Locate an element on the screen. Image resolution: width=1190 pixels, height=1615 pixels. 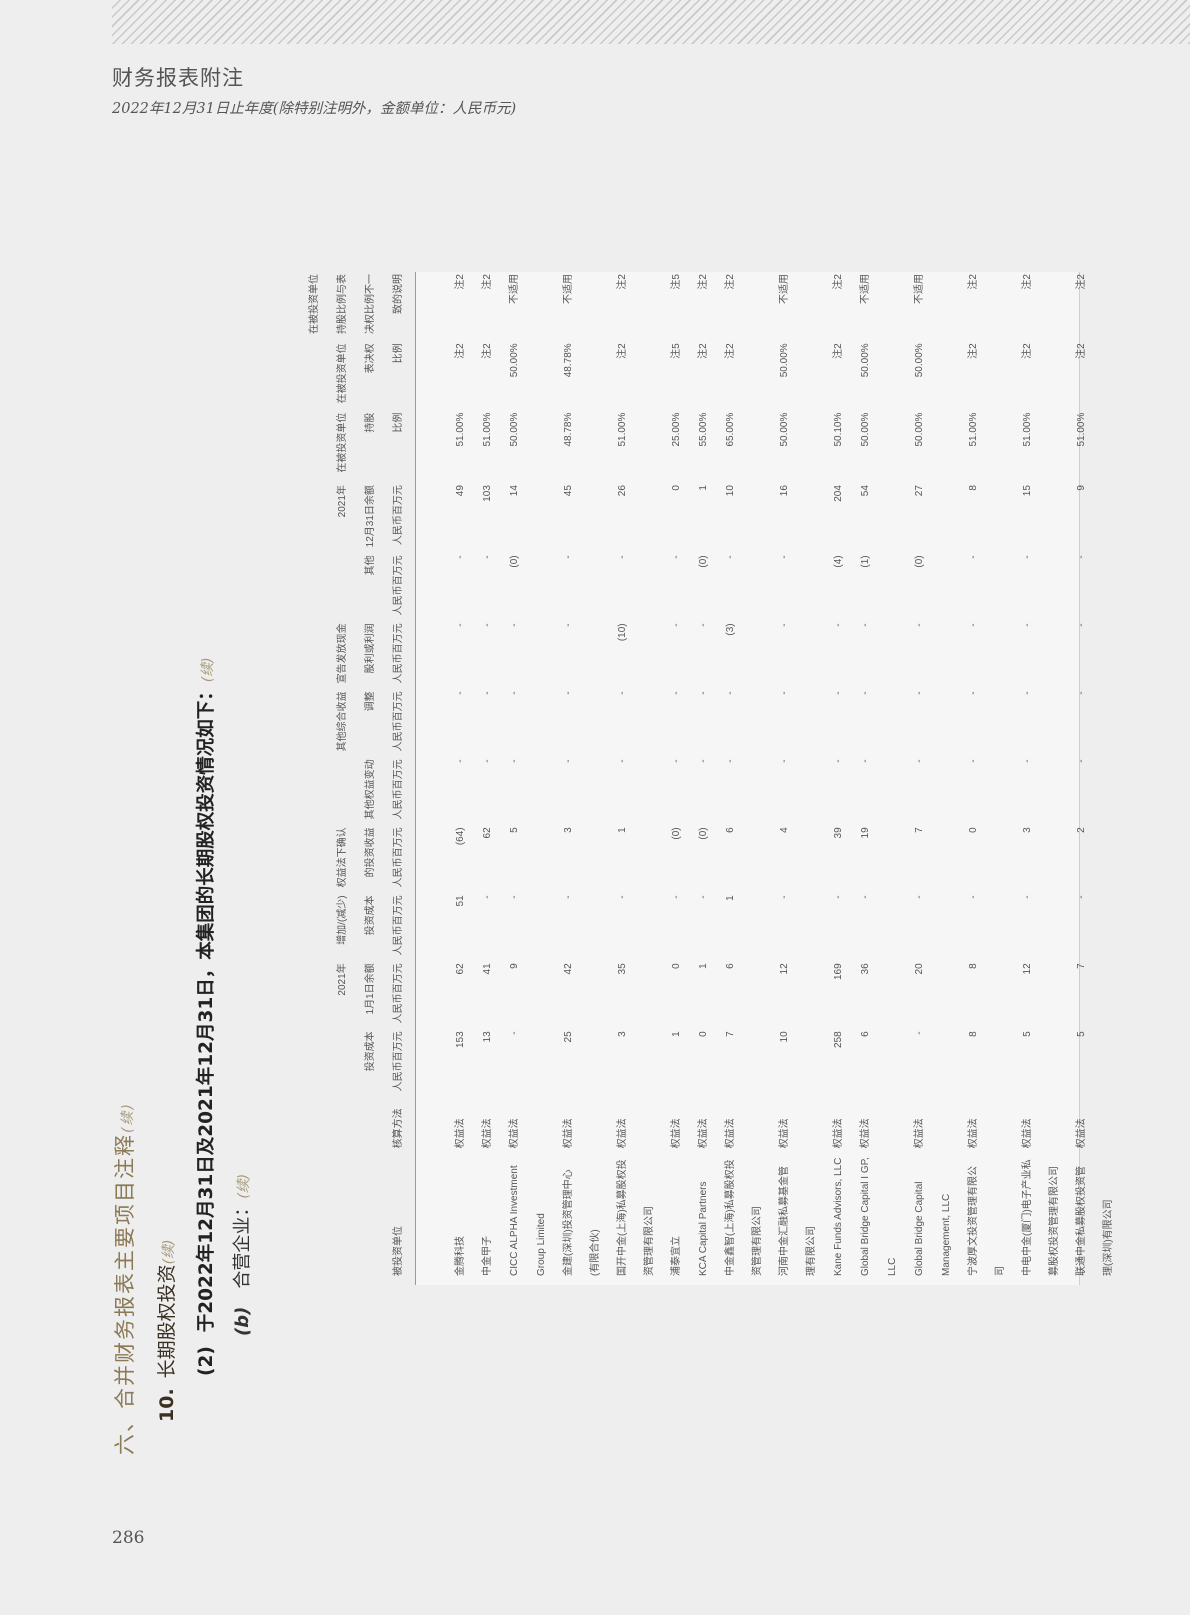
investee-name-cell: Kane Funds Advisors, LLC is located at coordinates (838, 1216).